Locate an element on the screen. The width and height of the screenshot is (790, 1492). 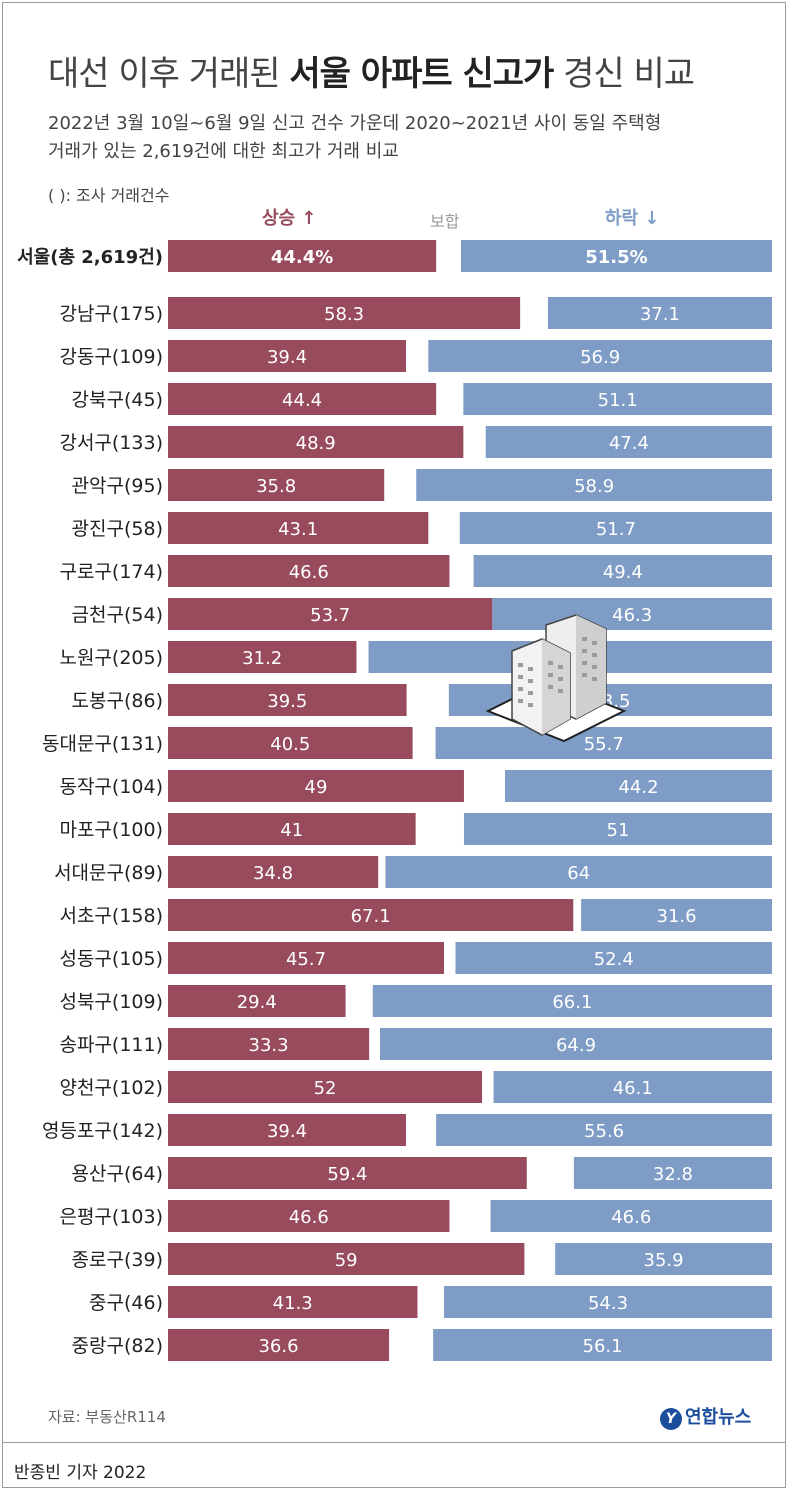
count-note: ( ): 조사 거래건수 is located at coordinates (109, 195).